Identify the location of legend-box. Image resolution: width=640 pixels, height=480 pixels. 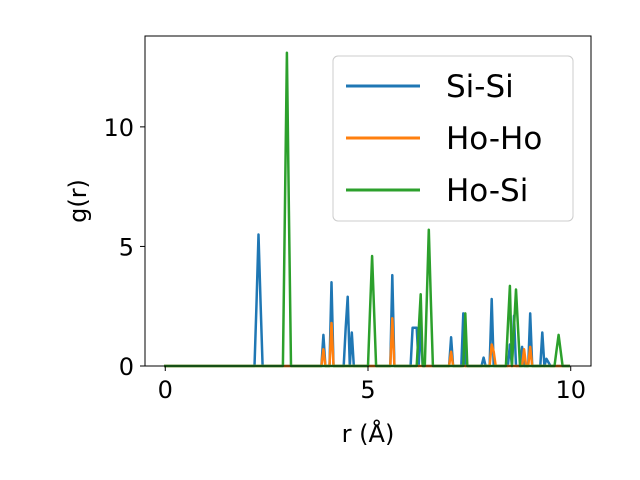
(453, 138).